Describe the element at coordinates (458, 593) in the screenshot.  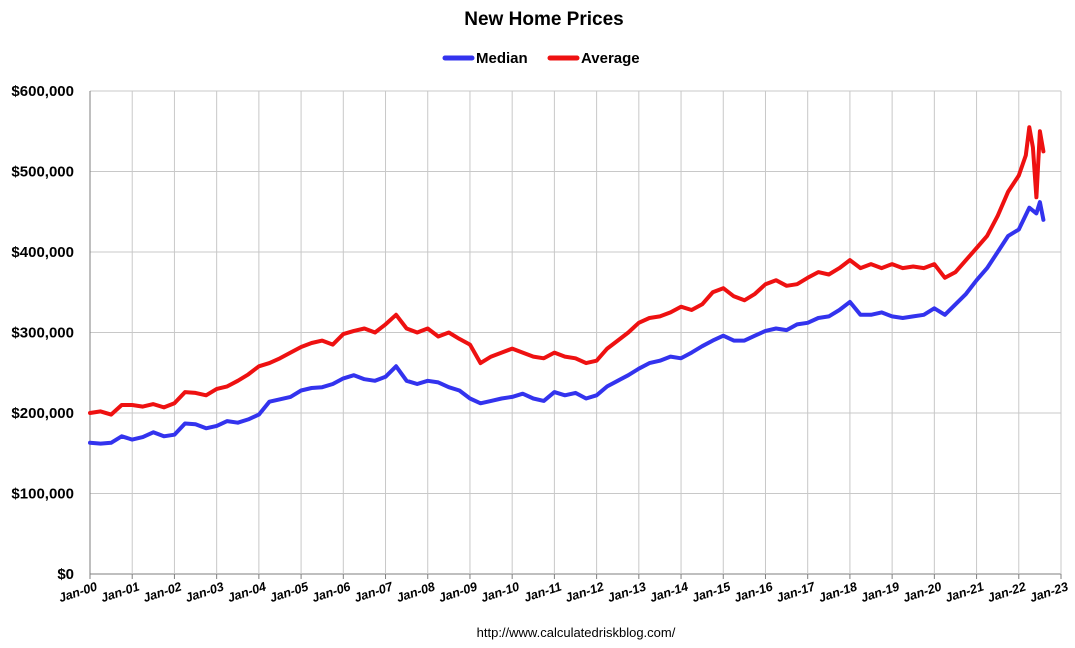
I see `x-tick-label: Jan-09` at that location.